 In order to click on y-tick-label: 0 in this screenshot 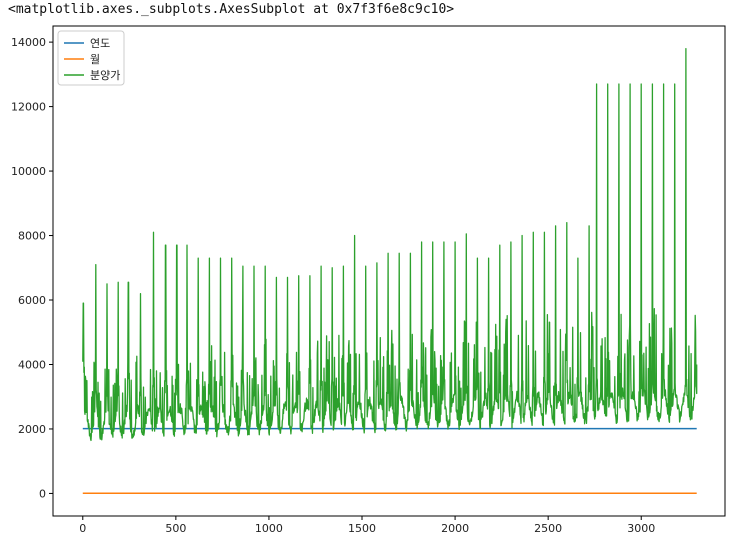, I will do `click(42, 493)`.